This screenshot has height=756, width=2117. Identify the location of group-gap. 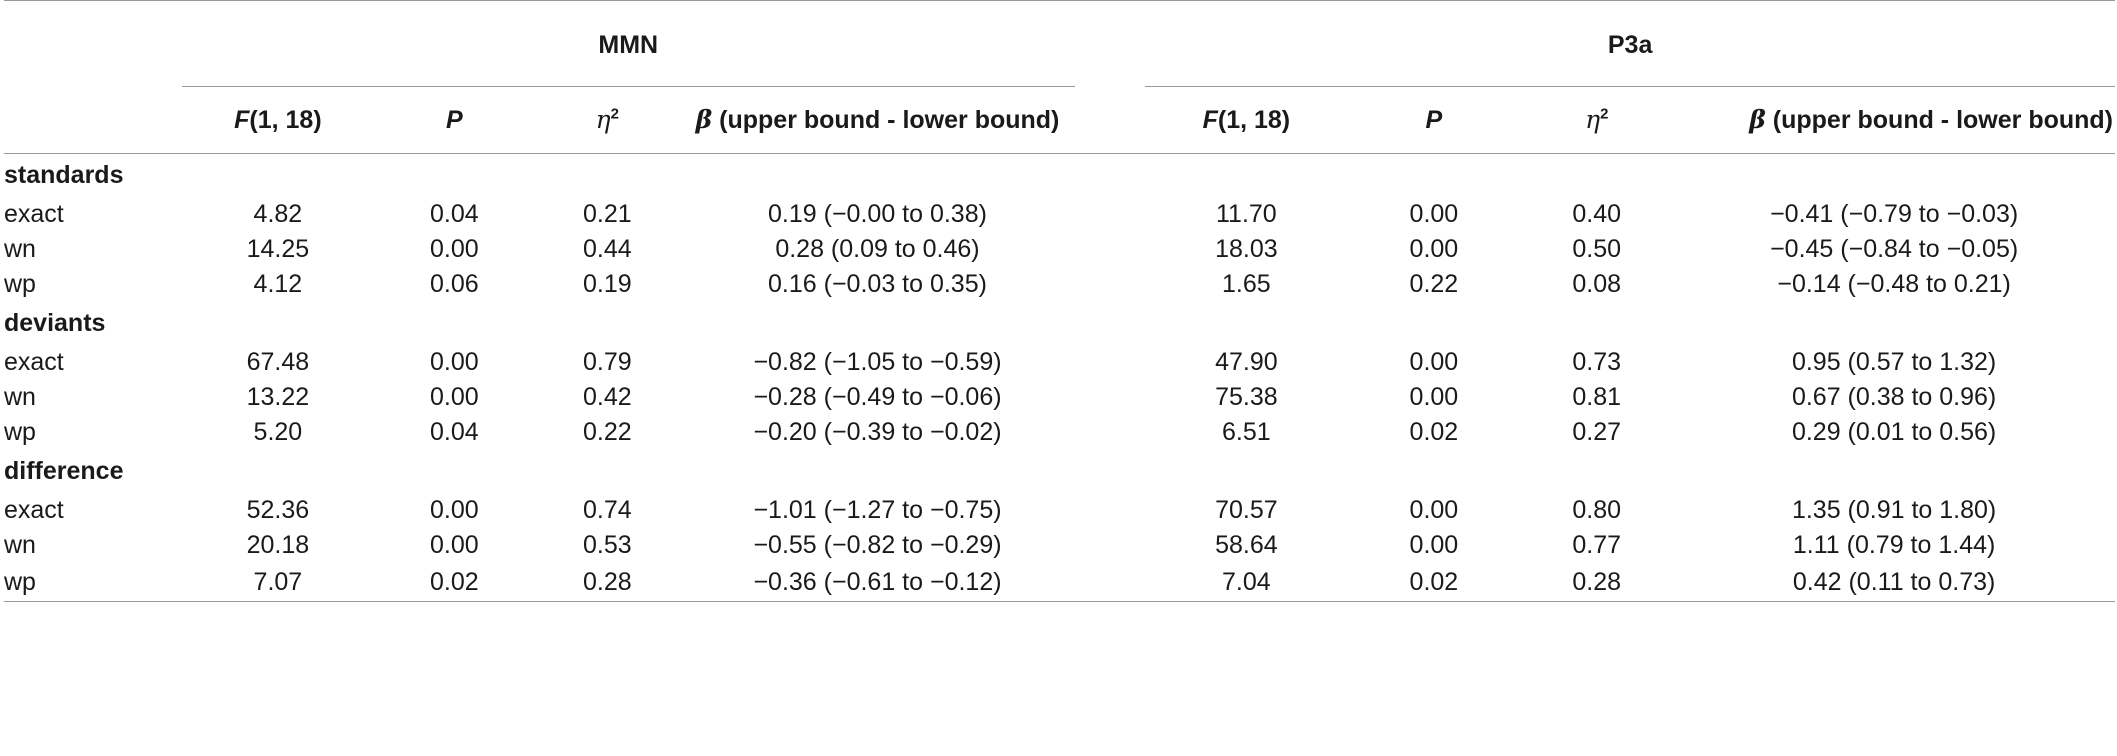
(1110, 44).